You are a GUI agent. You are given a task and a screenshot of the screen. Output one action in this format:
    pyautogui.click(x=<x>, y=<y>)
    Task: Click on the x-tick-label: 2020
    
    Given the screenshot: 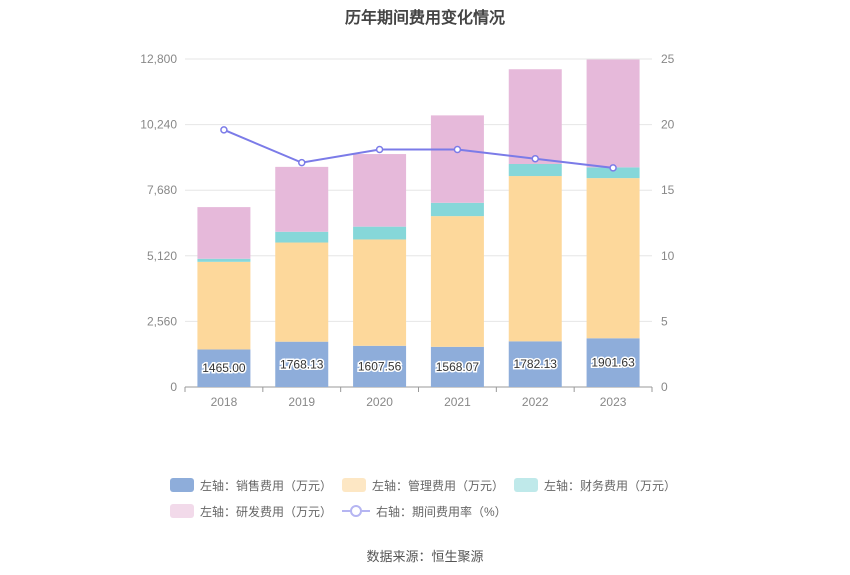 What is the action you would take?
    pyautogui.click(x=379, y=402)
    